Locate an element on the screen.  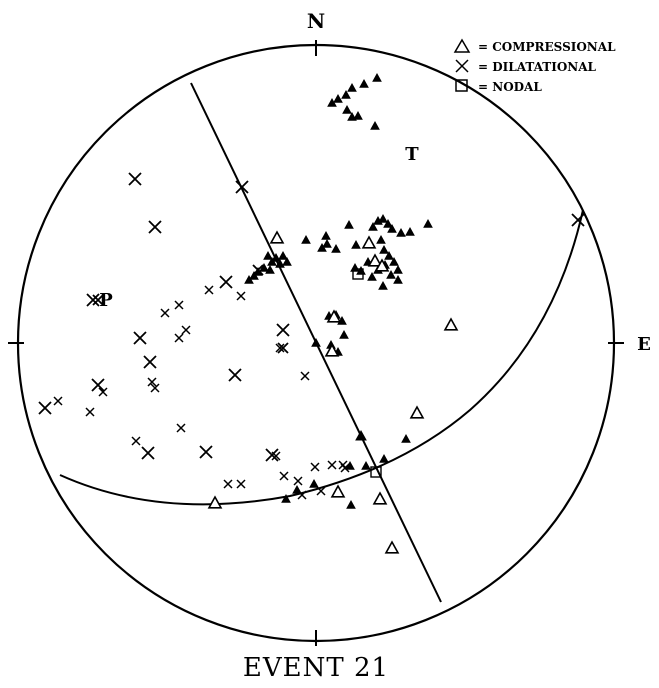
legend-dilatational-label: = DILATATIONAL is located at coordinates (537, 67).